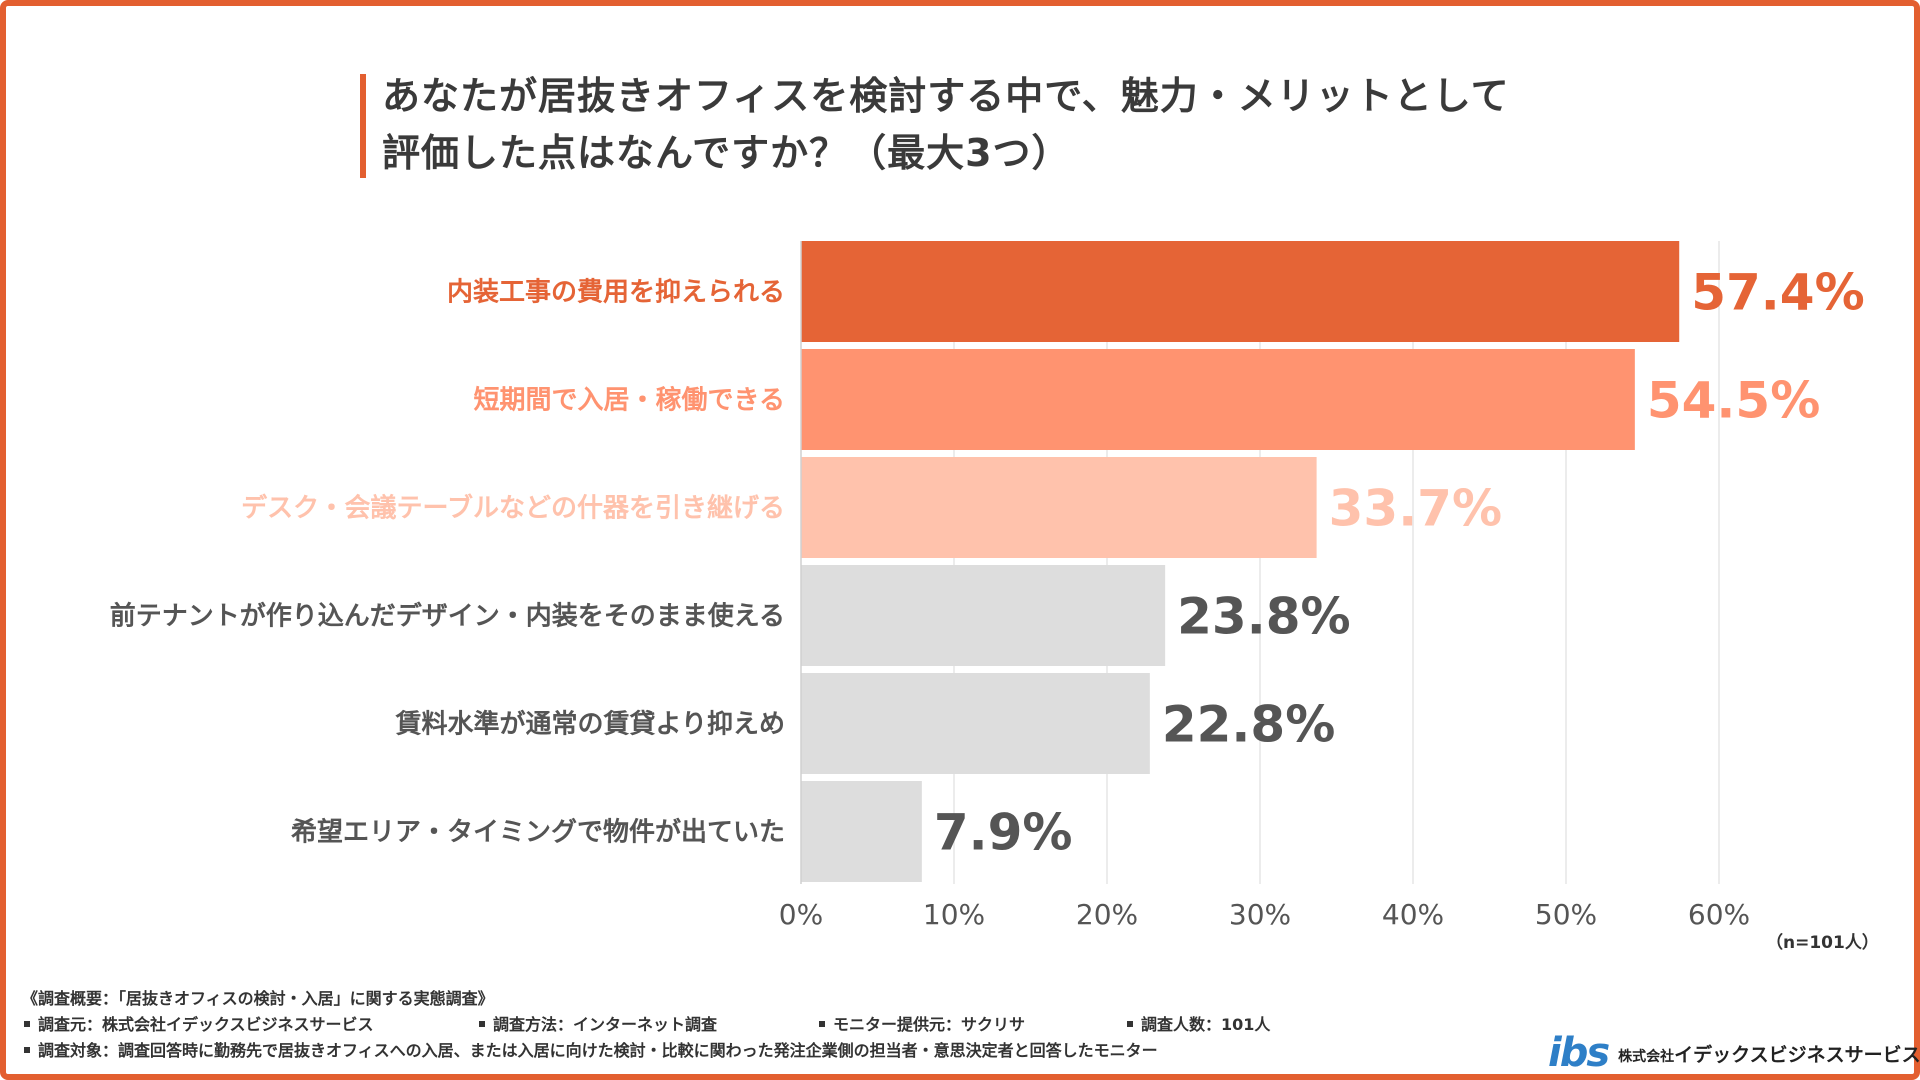 This screenshot has width=1920, height=1080. What do you see at coordinates (538, 832) in the screenshot?
I see `category-label: 希望エリア・タイミングで物件が出ていた` at bounding box center [538, 832].